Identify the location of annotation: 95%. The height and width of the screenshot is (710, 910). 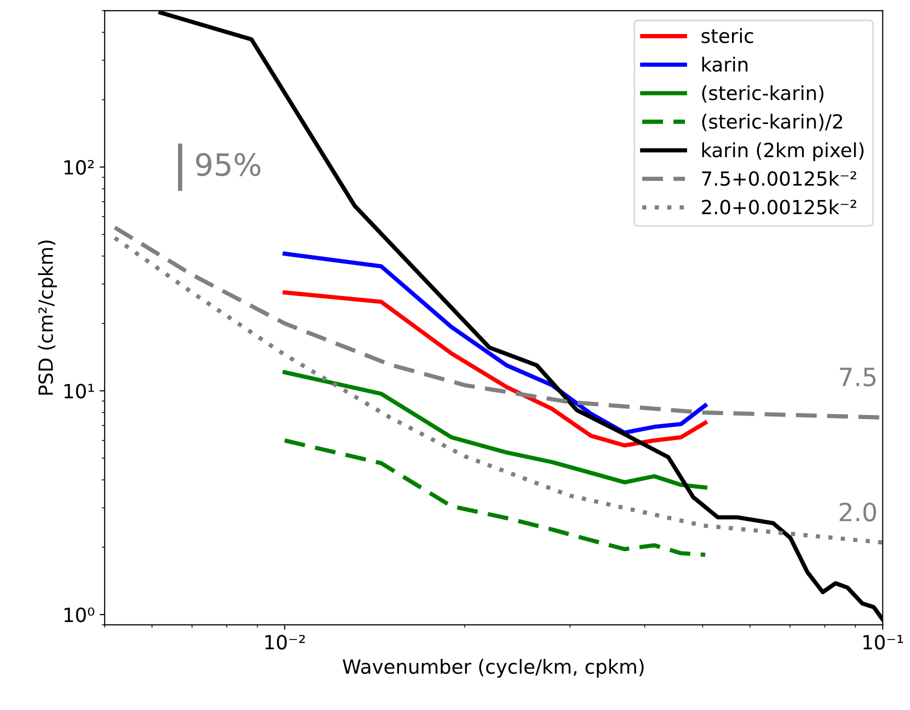
(228, 164).